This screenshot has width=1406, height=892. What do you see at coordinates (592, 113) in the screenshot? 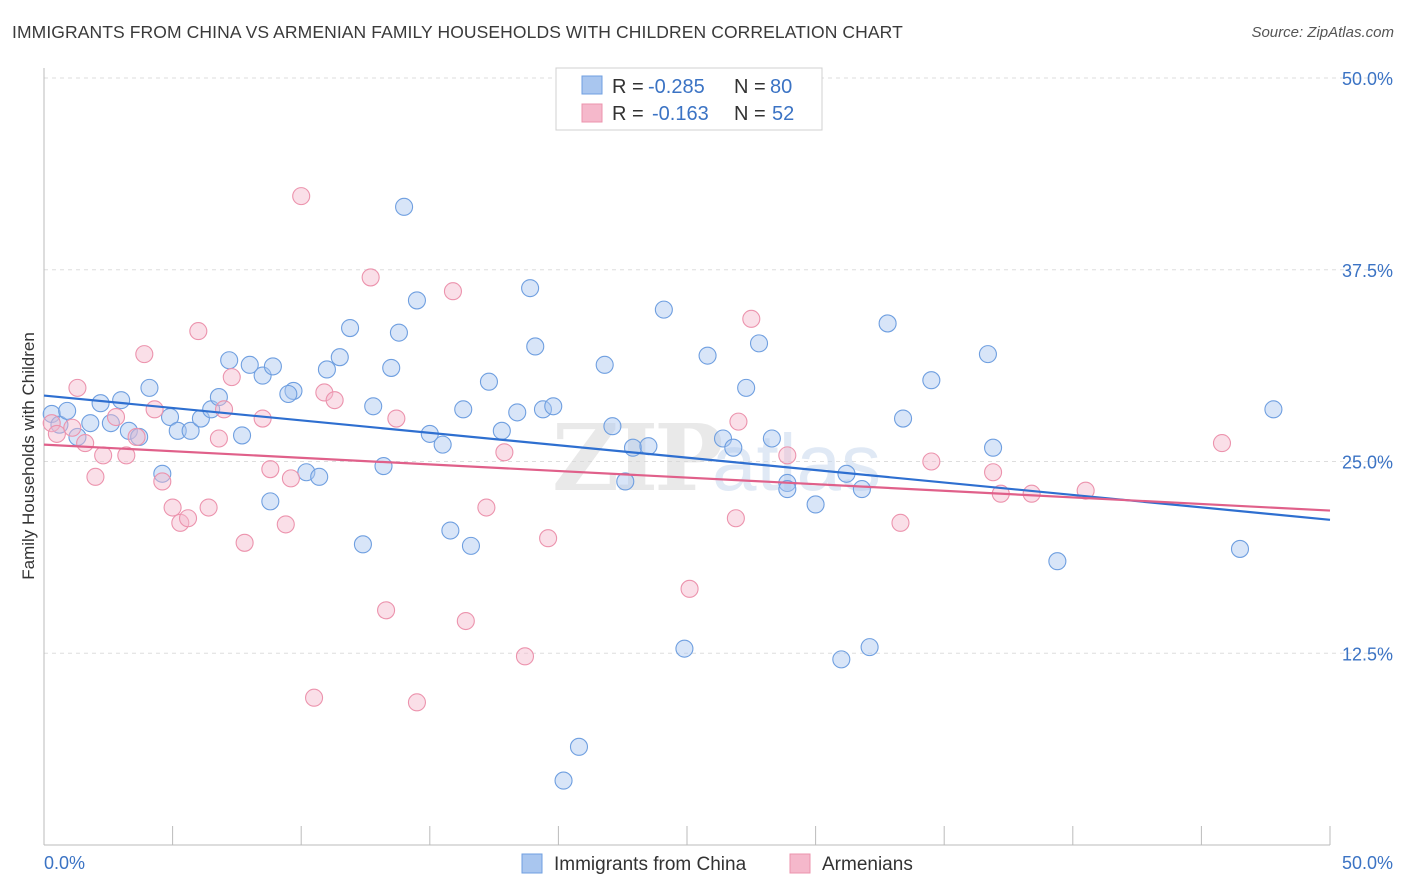
I see `legend-swatch-armenians` at bounding box center [592, 113].